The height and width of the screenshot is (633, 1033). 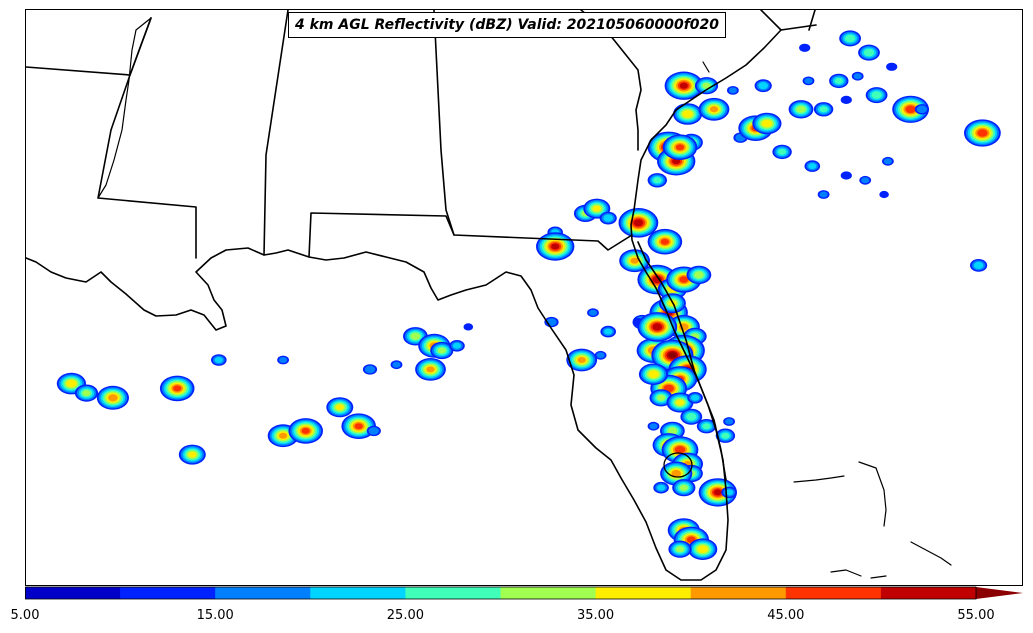 I want to click on colorbar-segments, so click(x=501, y=593).